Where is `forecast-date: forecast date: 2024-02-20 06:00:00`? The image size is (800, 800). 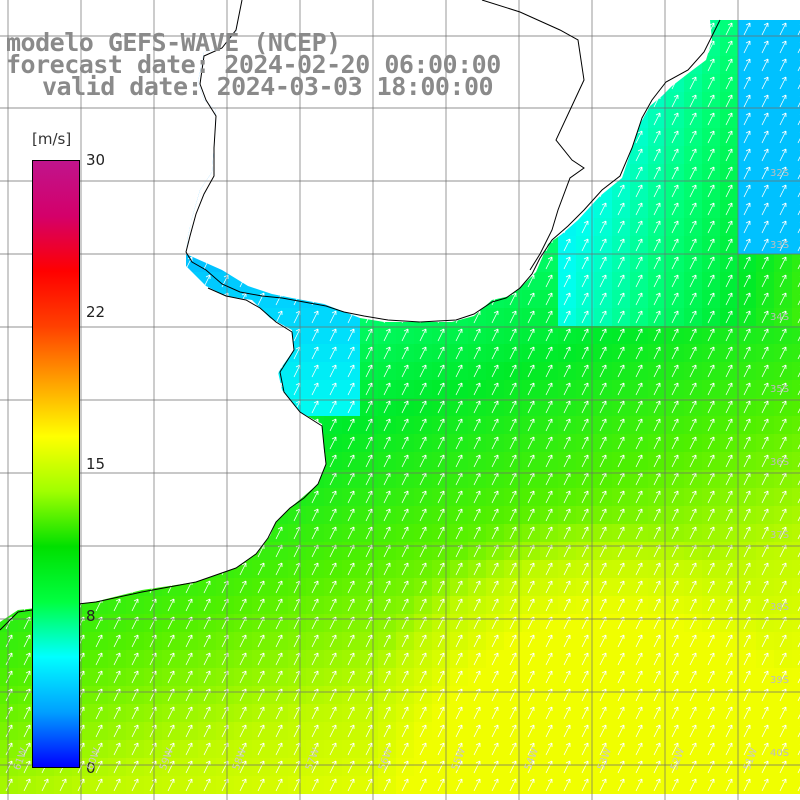
forecast-date: forecast date: 2024-02-20 06:00:00 is located at coordinates (253, 64).